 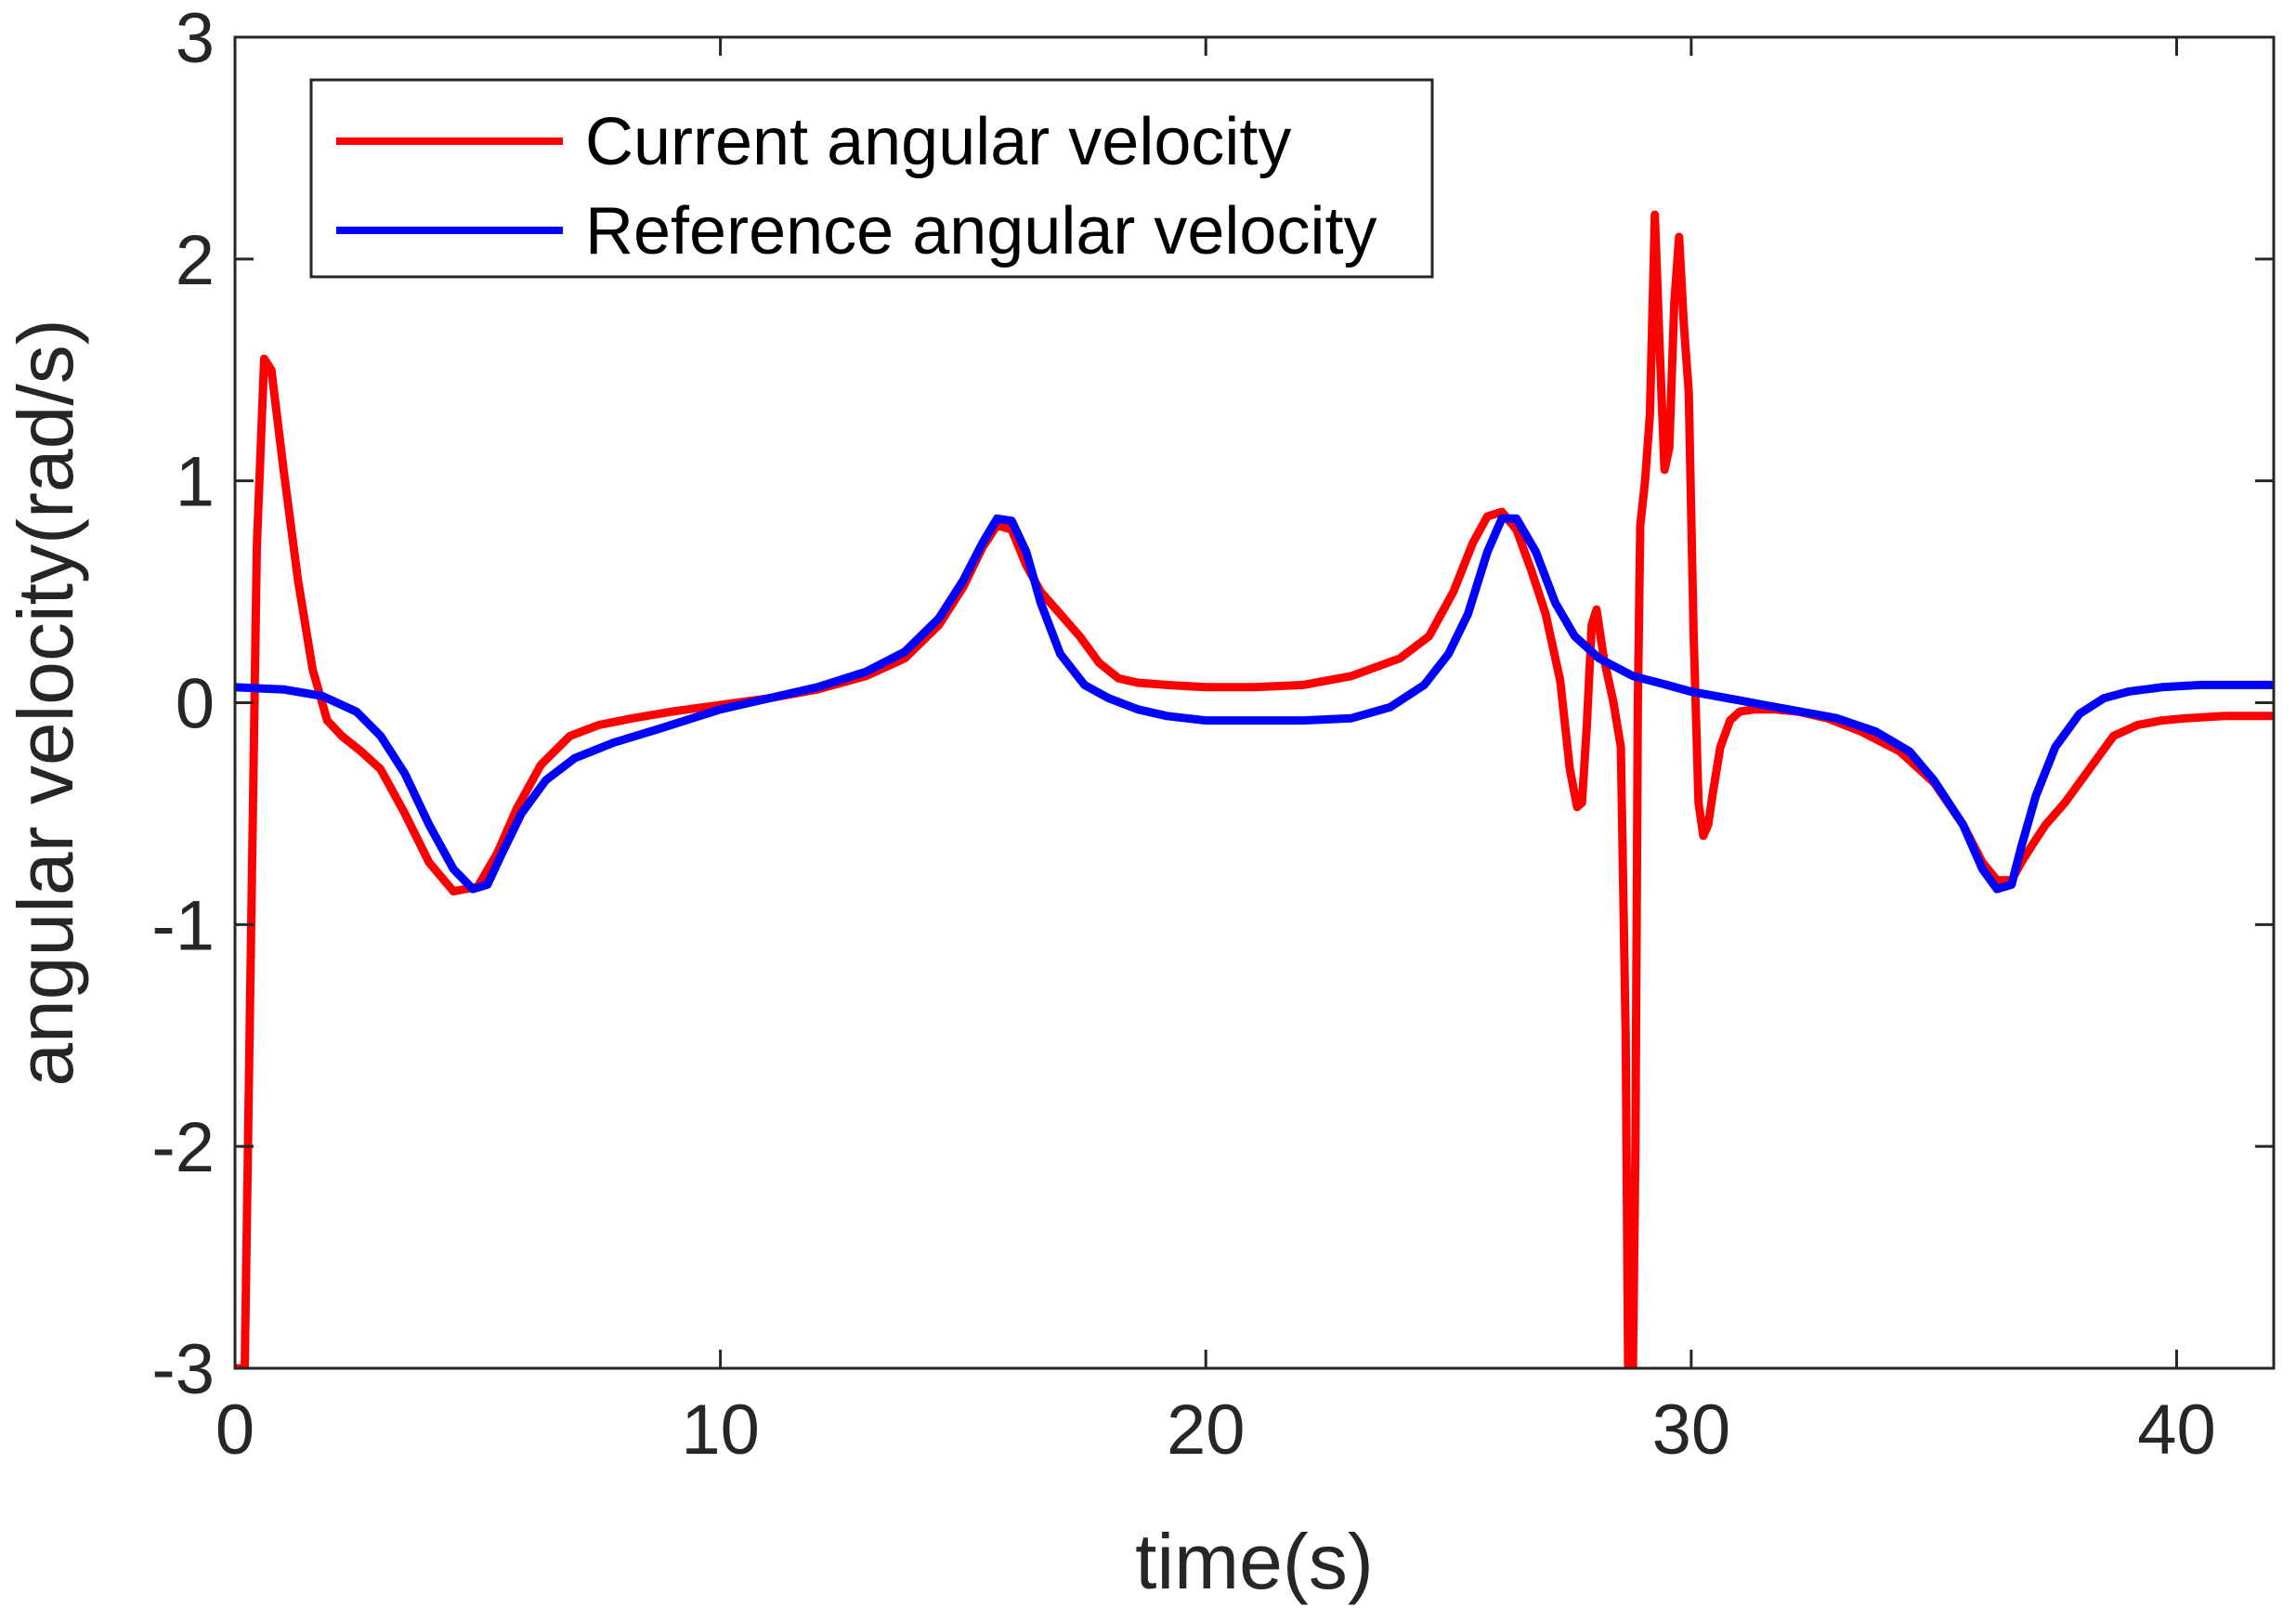 What do you see at coordinates (183, 1148) in the screenshot?
I see `y-tick-label: -2` at bounding box center [183, 1148].